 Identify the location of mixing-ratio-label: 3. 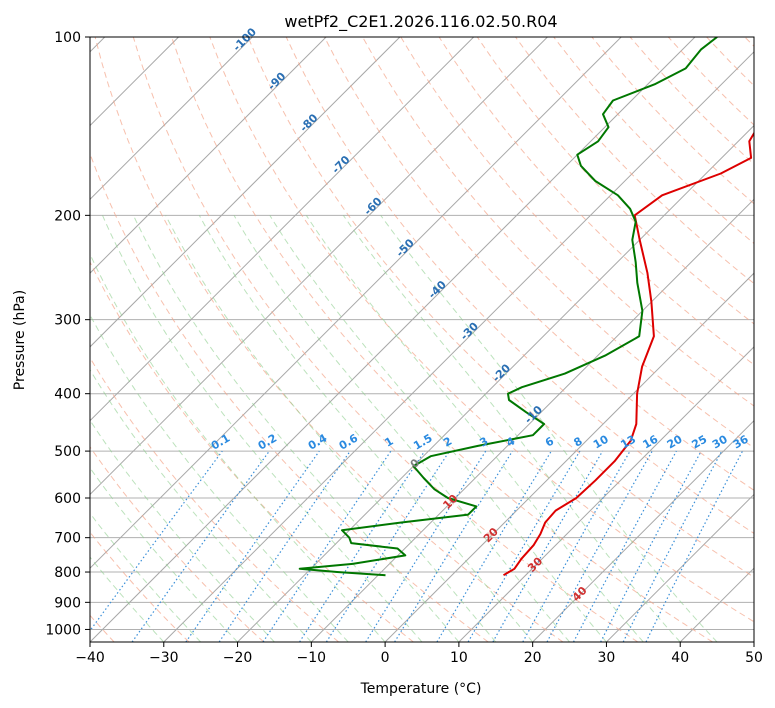
(483, 442).